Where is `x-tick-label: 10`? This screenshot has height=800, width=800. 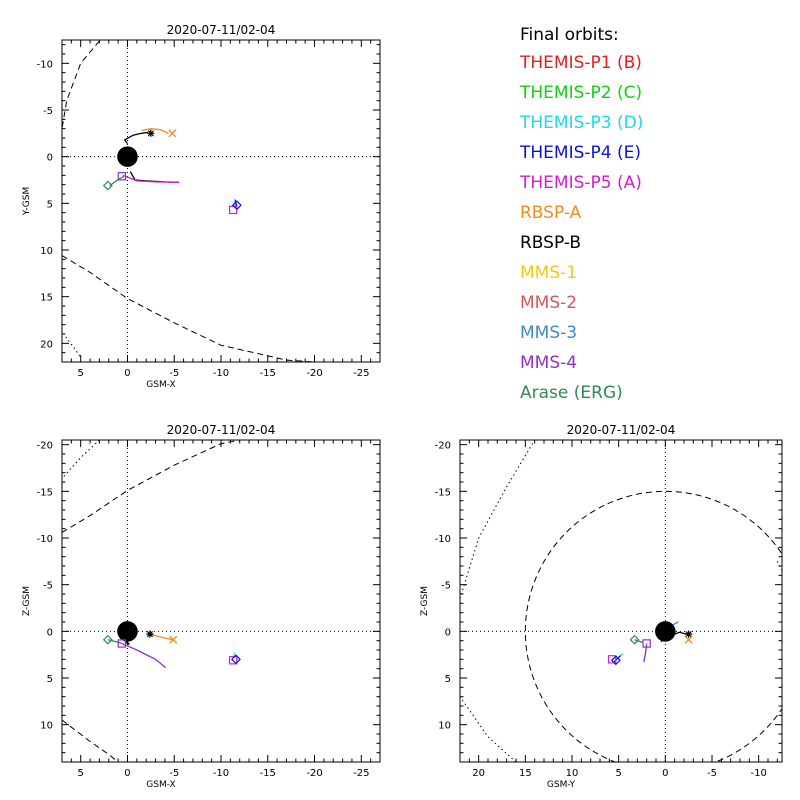 x-tick-label: 10 is located at coordinates (572, 773).